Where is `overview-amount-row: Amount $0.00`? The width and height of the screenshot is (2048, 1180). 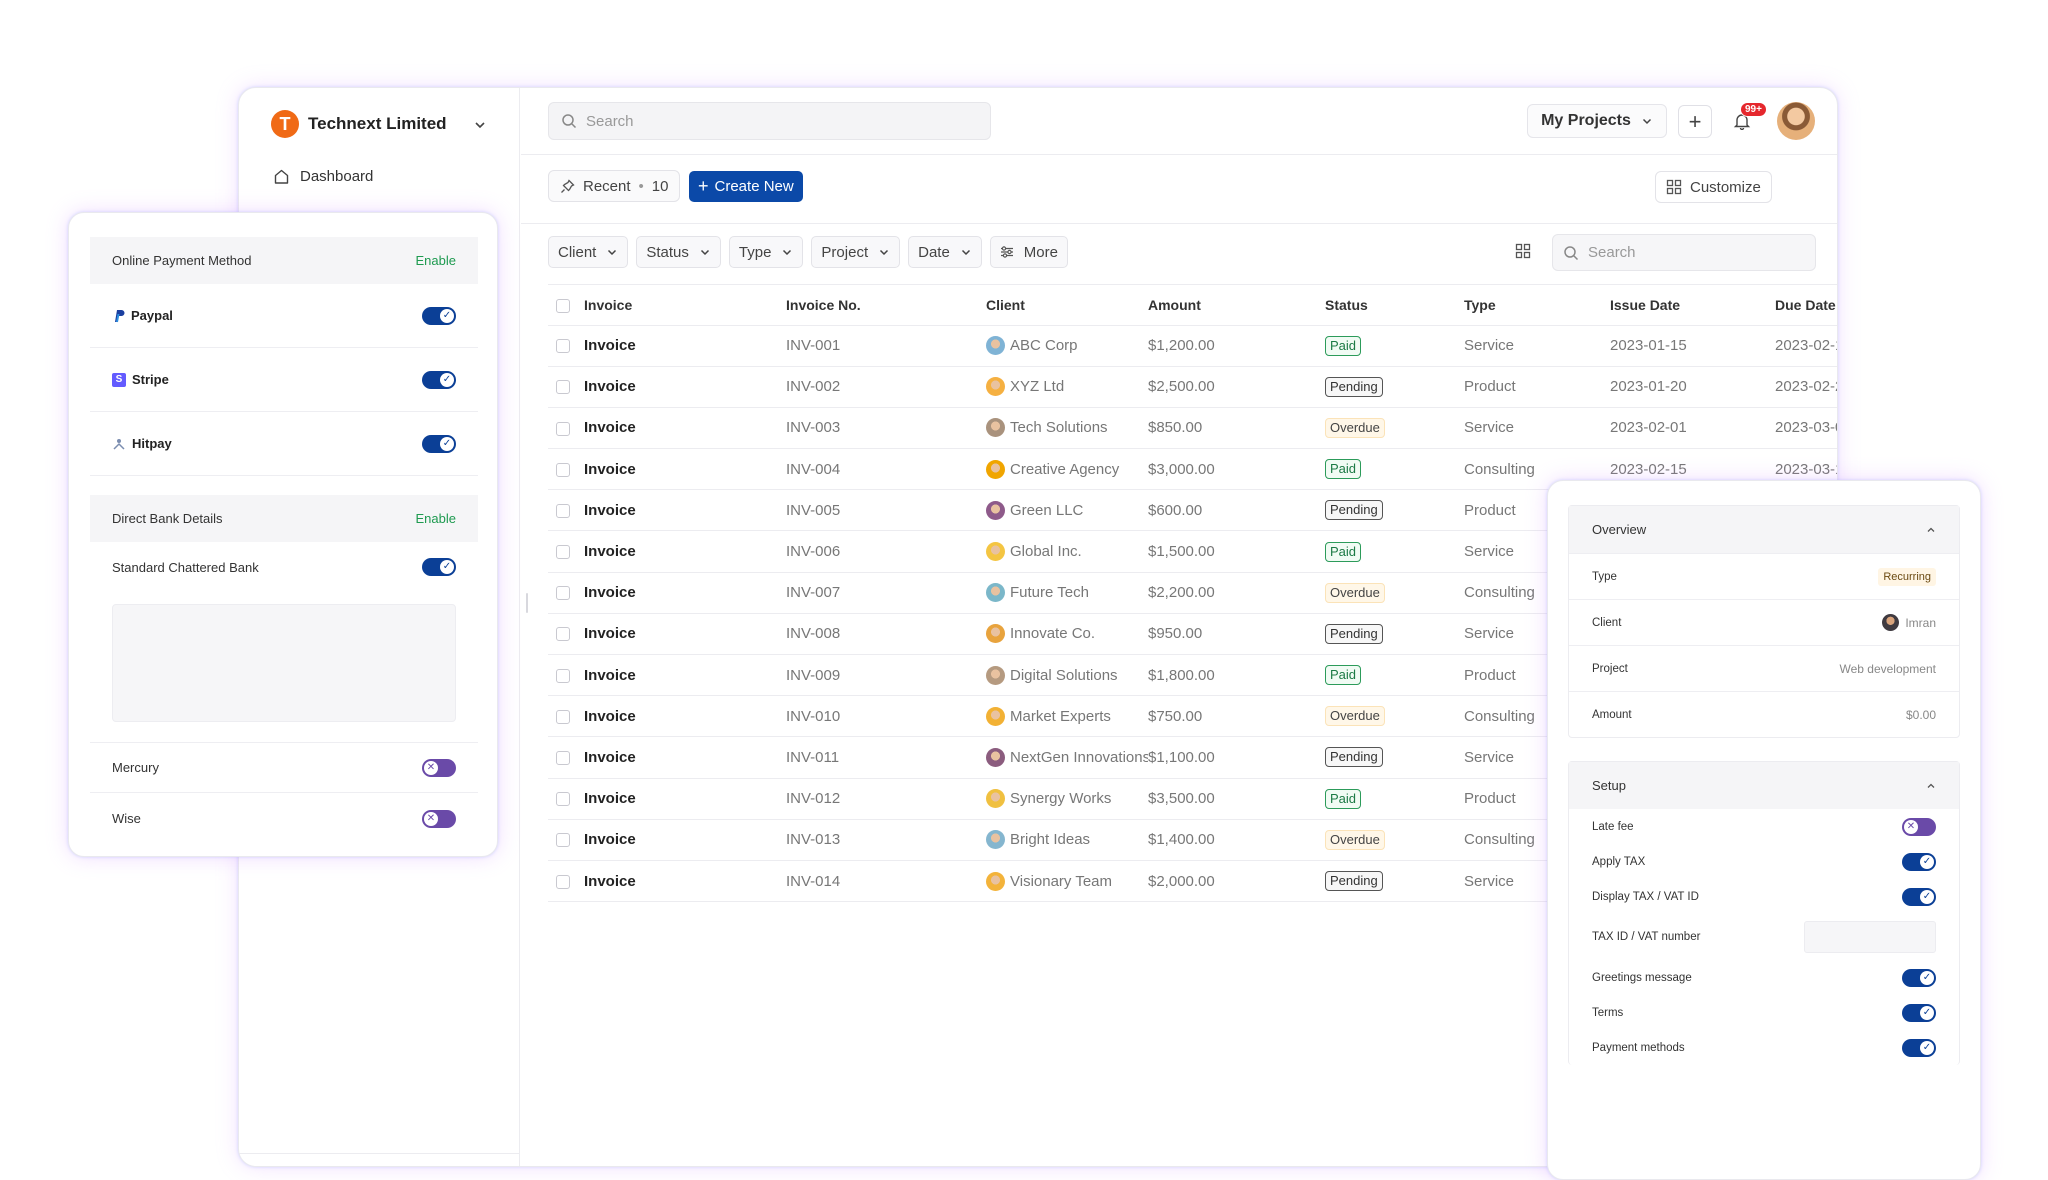
overview-amount-row: Amount $0.00 is located at coordinates (1764, 714).